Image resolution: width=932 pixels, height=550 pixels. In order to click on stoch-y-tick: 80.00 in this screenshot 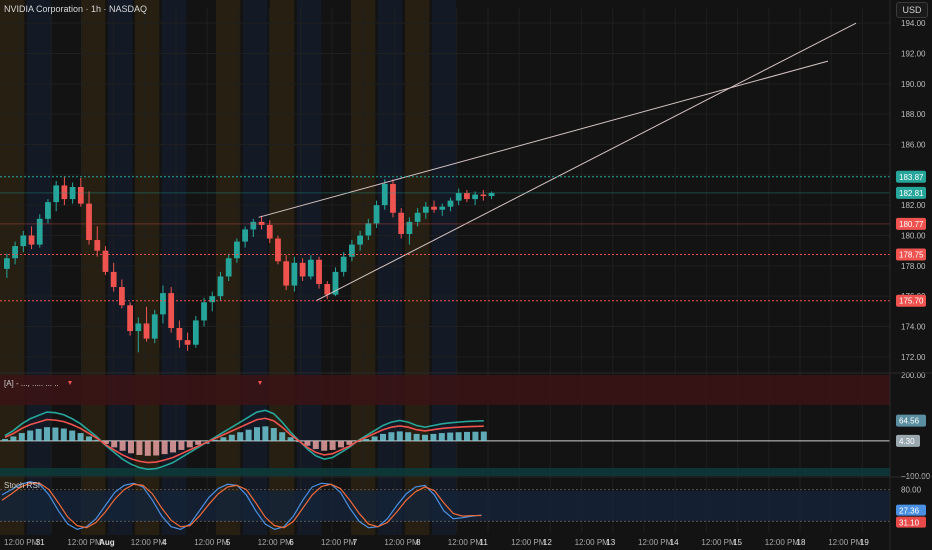, I will do `click(911, 490)`.